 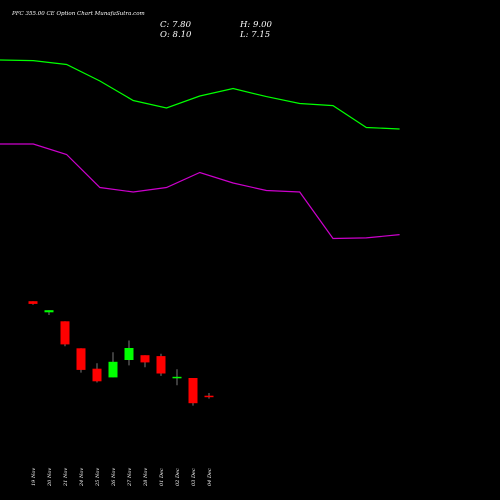 I want to click on x-tick-label: 03 Dec, so click(x=194, y=477).